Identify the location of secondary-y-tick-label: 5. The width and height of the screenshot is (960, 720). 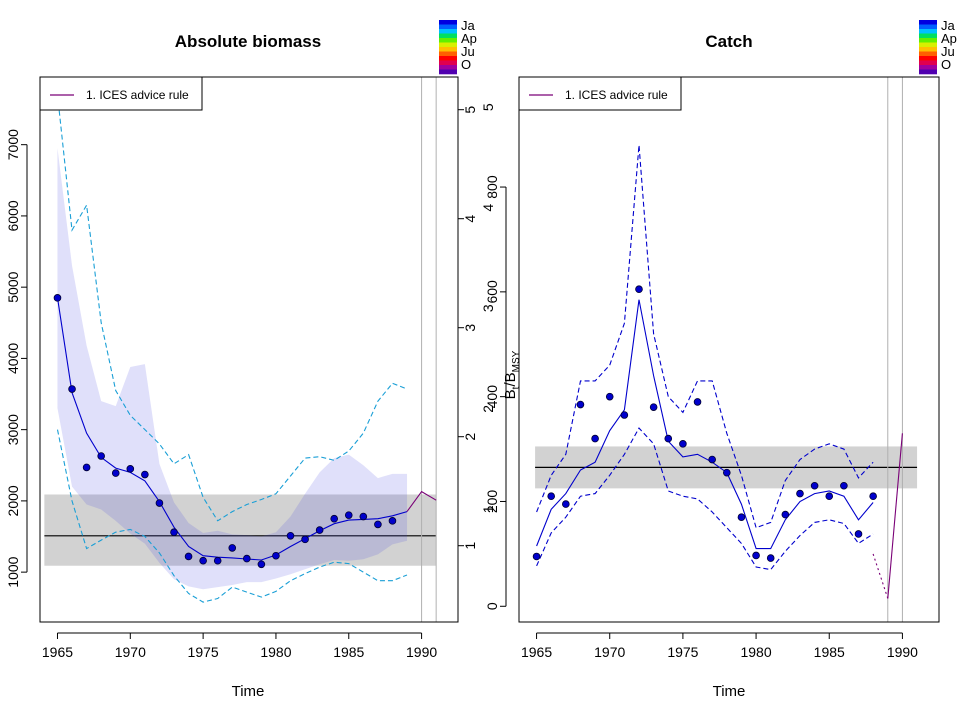
(470, 110).